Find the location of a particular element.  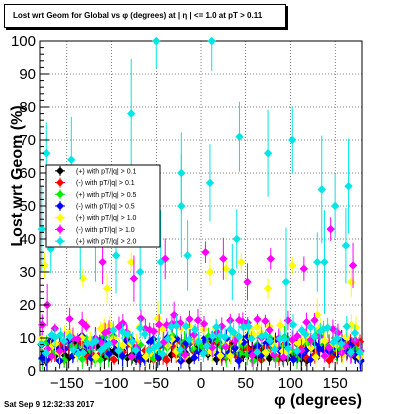

legend-entry: (+) with pT/|q| > 0.5 is located at coordinates (106, 195).